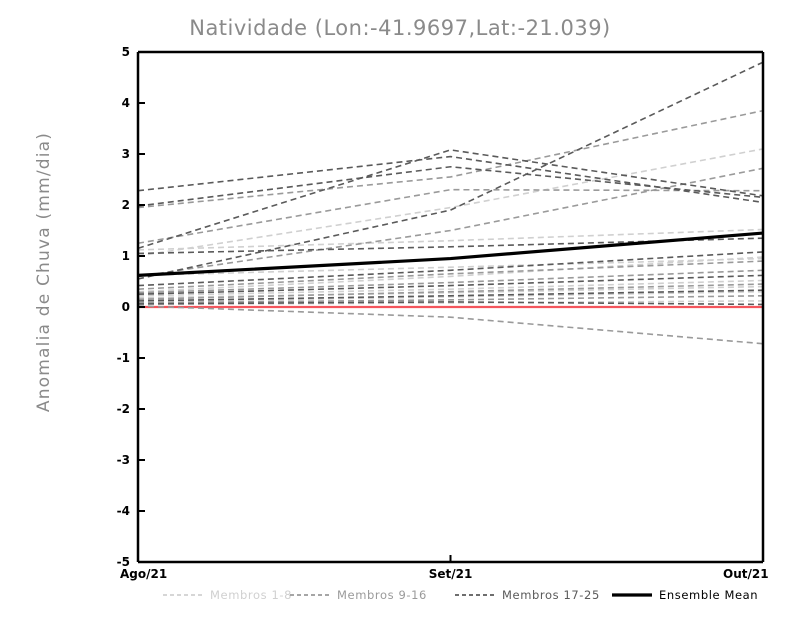 The image size is (800, 618). Describe the element at coordinates (125, 307) in the screenshot. I see `y-tick-label: 0` at that location.